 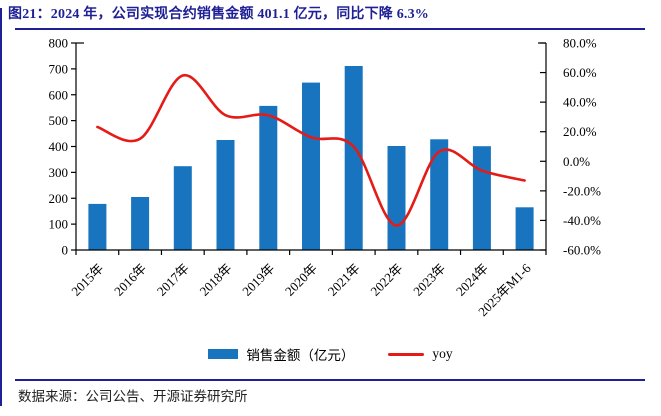 I want to click on bar-2020年, so click(x=311, y=166).